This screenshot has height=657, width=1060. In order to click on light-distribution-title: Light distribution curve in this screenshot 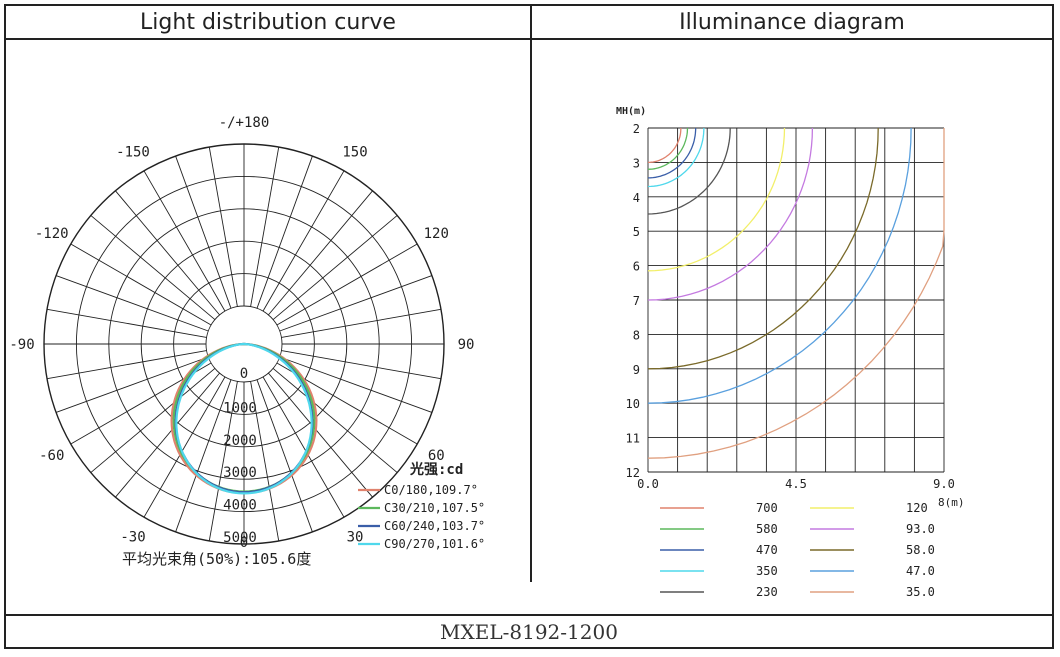, I will do `click(269, 23)`.